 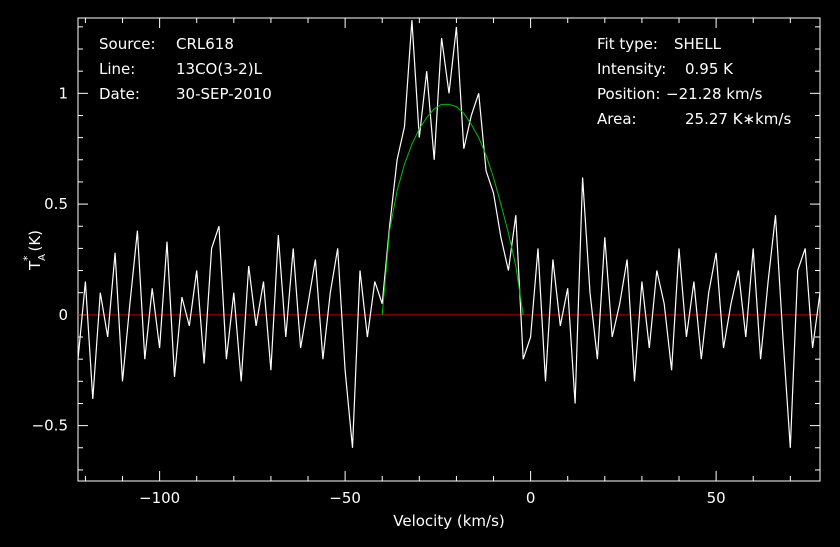 I want to click on x-axis-label: Velocity (km/s), so click(x=448, y=521).